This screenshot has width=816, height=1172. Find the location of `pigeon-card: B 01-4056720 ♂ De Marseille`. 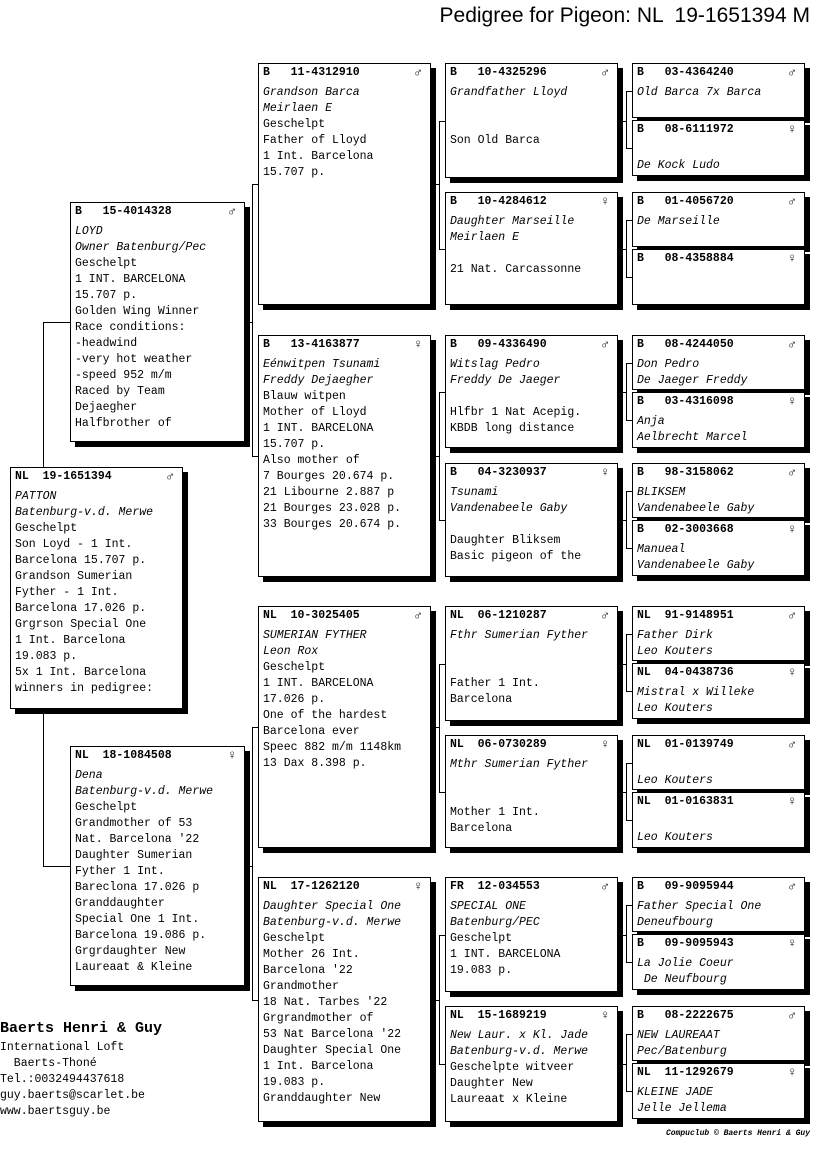

pigeon-card: B 01-4056720 ♂ De Marseille is located at coordinates (718, 219).